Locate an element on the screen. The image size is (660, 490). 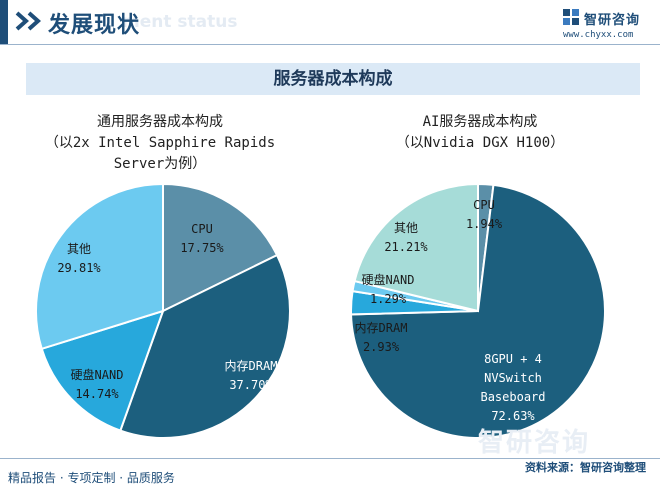
left-slice-label: 其他 is located at coordinates (79, 249).